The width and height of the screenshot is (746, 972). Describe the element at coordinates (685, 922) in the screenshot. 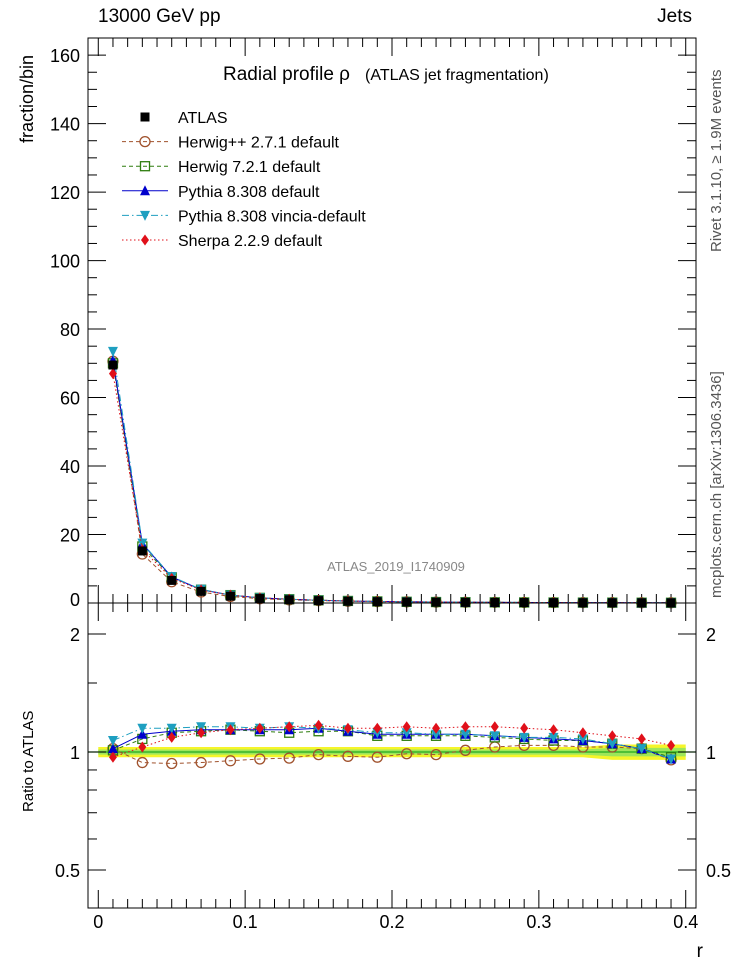

I see `x-tick-label: 0.4` at that location.